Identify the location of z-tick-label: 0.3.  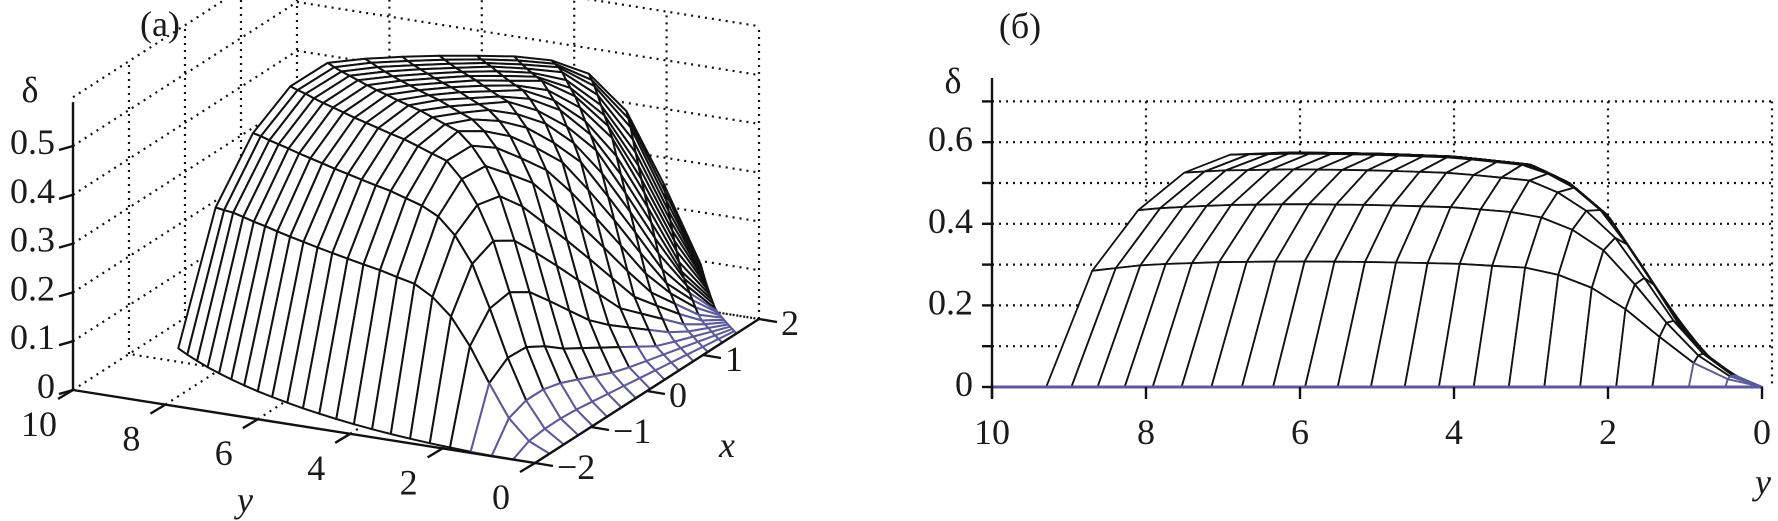
(32, 240).